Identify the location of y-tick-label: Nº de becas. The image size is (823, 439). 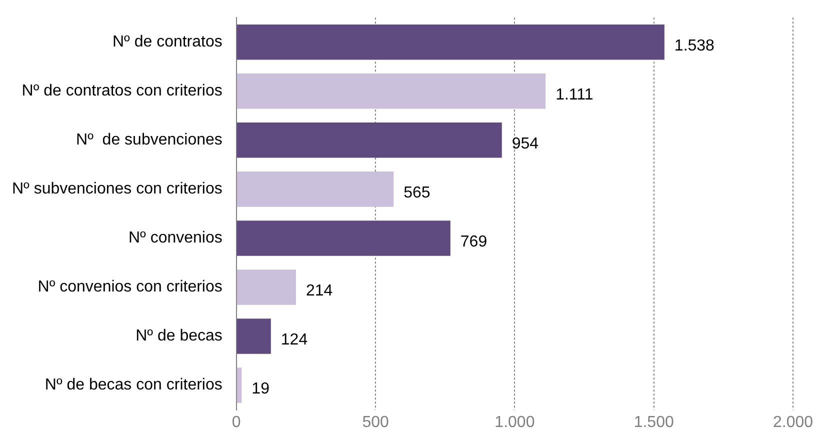
(179, 336).